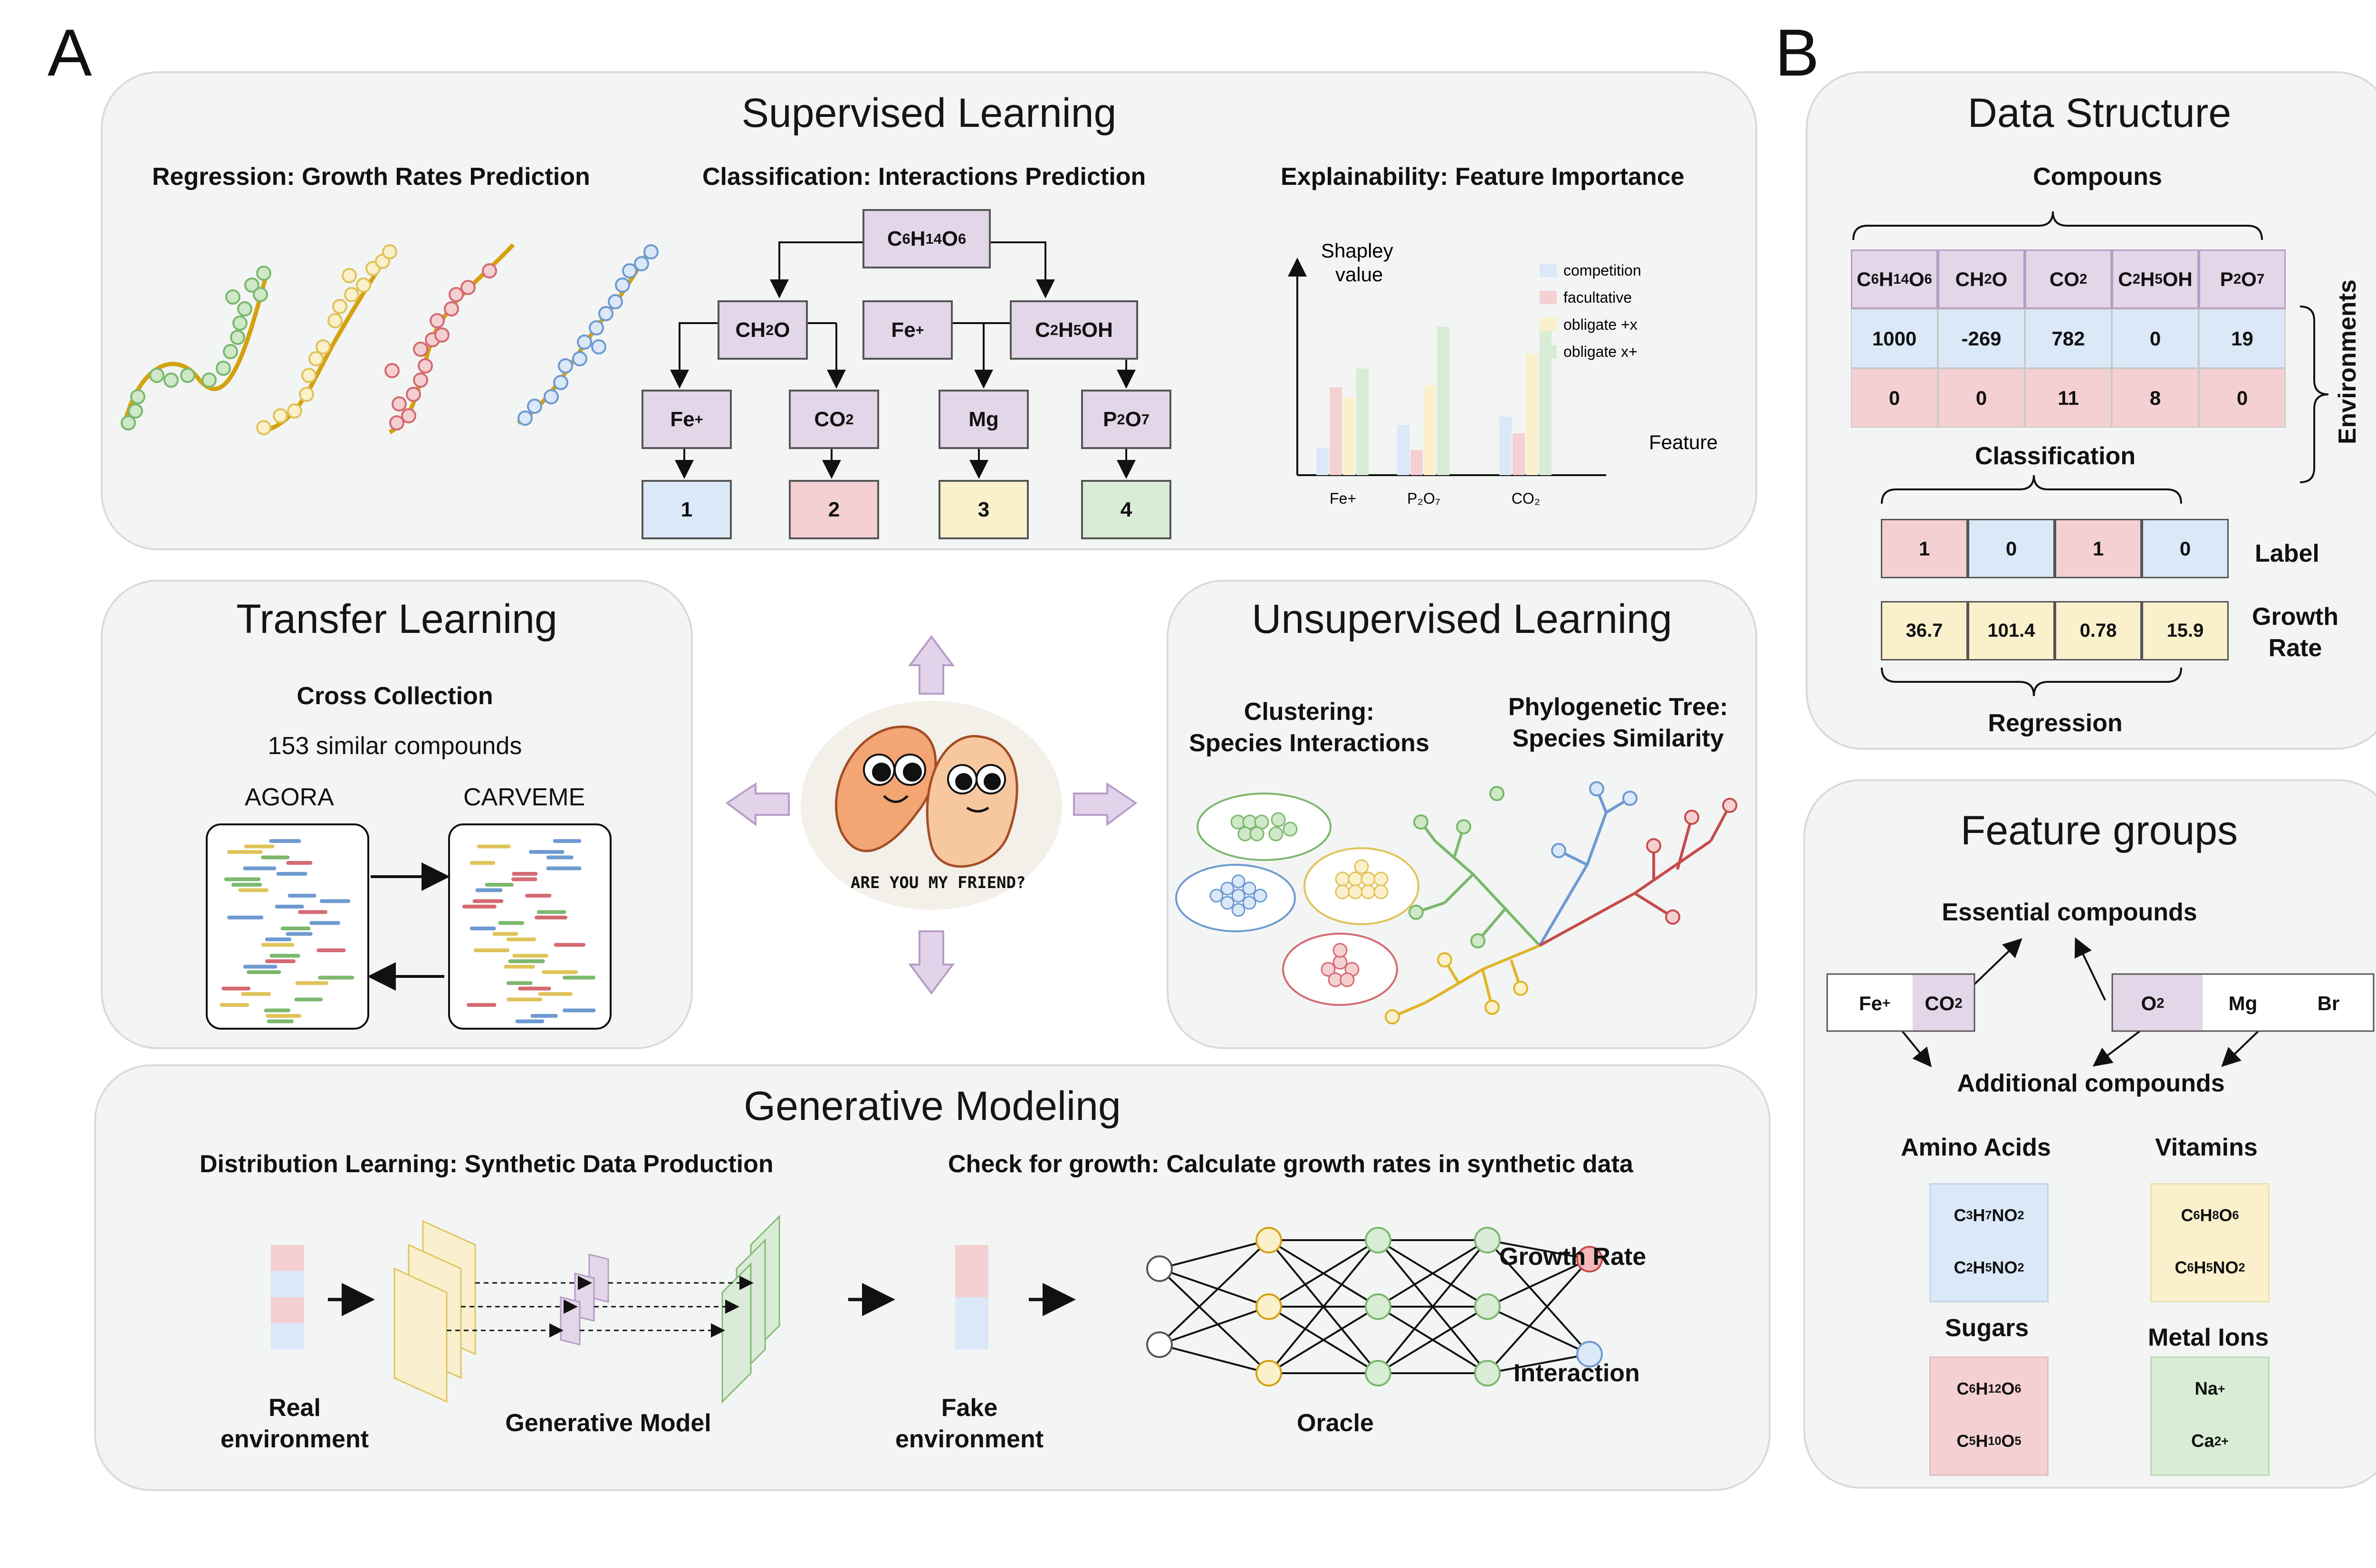 This screenshot has width=2376, height=1568. Describe the element at coordinates (2209, 1389) in the screenshot. I see `metals-item-1: Na +` at that location.